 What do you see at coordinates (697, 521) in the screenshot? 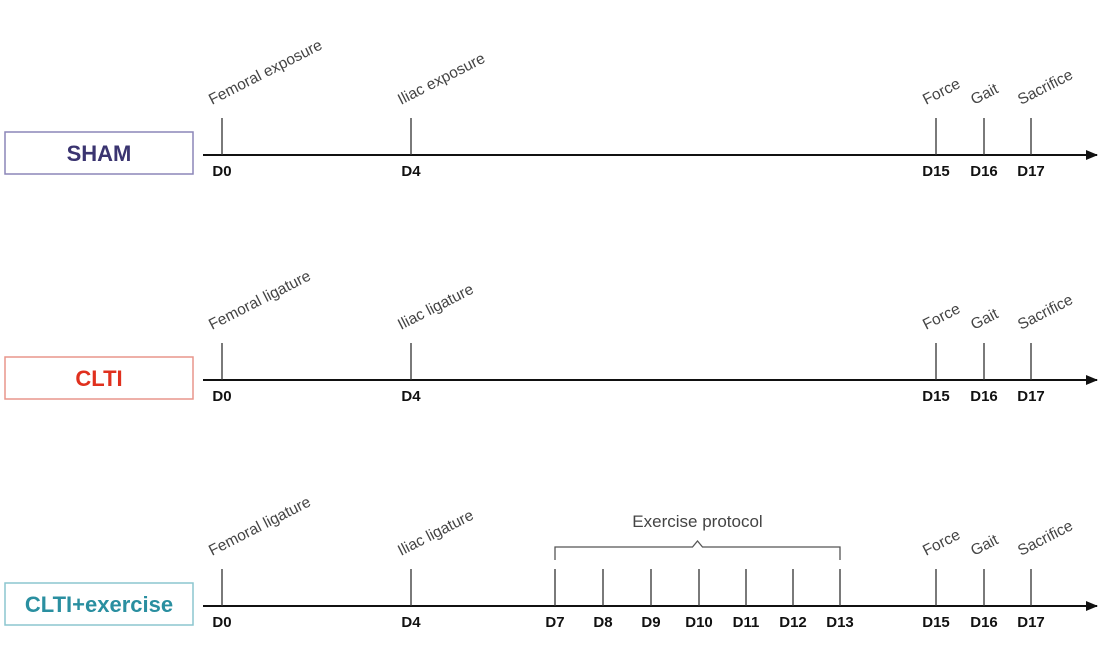
I see `exercise-protocol-label: Exercise protocol` at bounding box center [697, 521].